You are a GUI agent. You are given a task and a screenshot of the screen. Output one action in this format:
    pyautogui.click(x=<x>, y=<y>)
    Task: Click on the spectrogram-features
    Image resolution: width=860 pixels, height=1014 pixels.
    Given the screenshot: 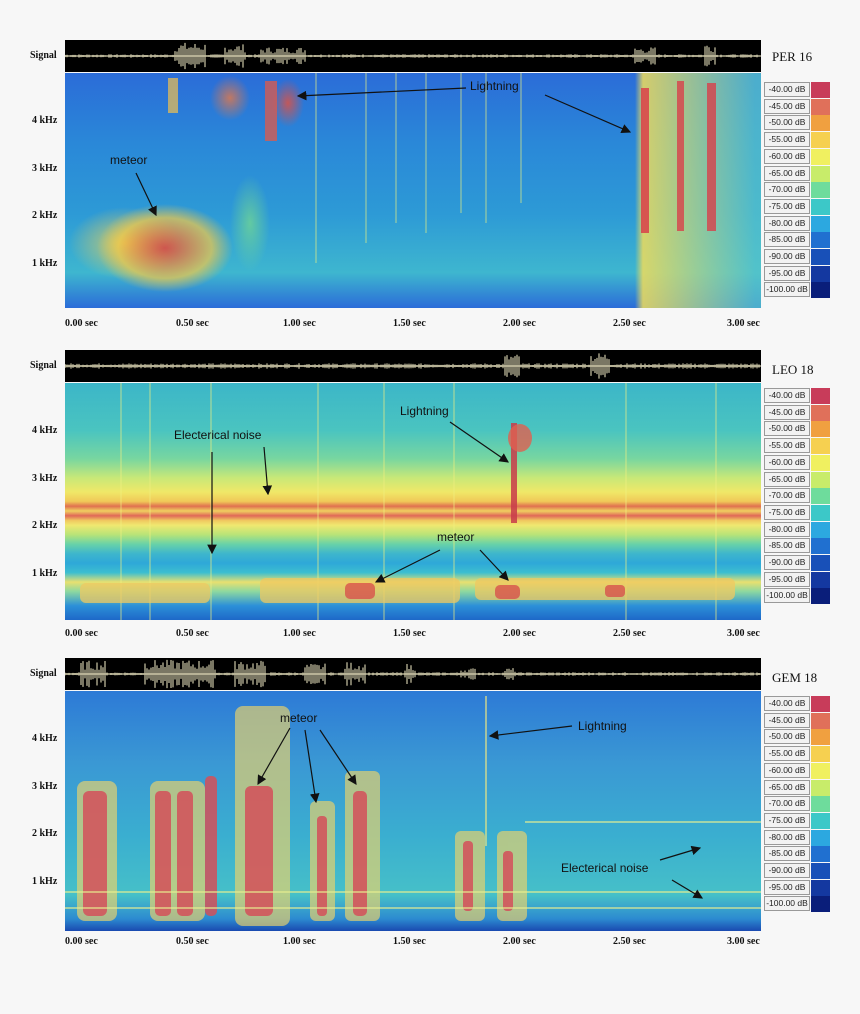 What is the action you would take?
    pyautogui.click(x=442, y=168)
    